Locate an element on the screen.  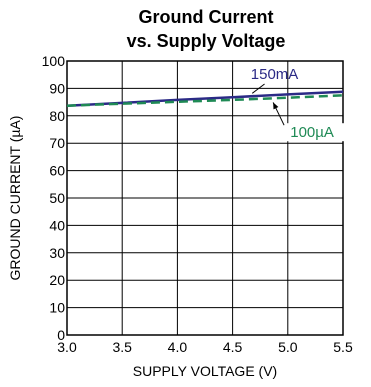
x-tick-label-4: 5.0 is located at coordinates (288, 347).